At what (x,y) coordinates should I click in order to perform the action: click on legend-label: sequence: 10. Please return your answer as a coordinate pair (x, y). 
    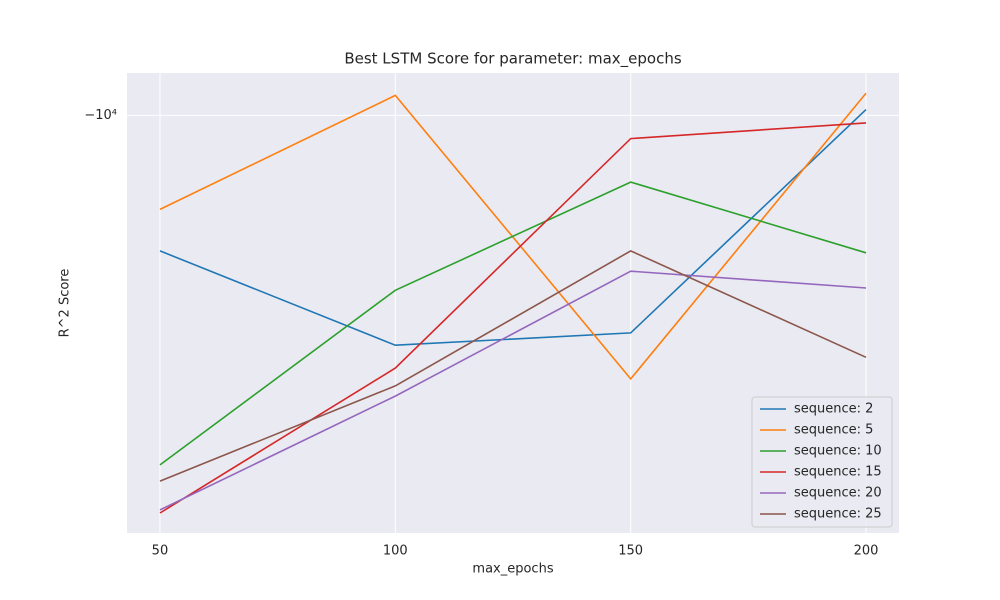
    Looking at the image, I should click on (838, 451).